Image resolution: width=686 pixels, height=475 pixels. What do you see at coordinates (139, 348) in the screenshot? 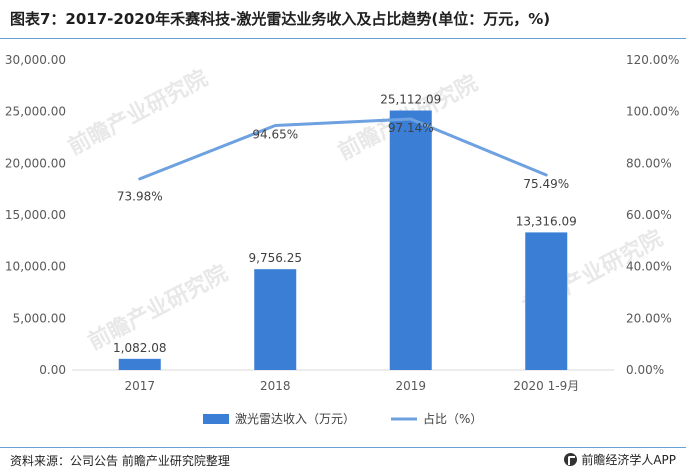
I see `bar-value-label: 1,082.08` at bounding box center [139, 348].